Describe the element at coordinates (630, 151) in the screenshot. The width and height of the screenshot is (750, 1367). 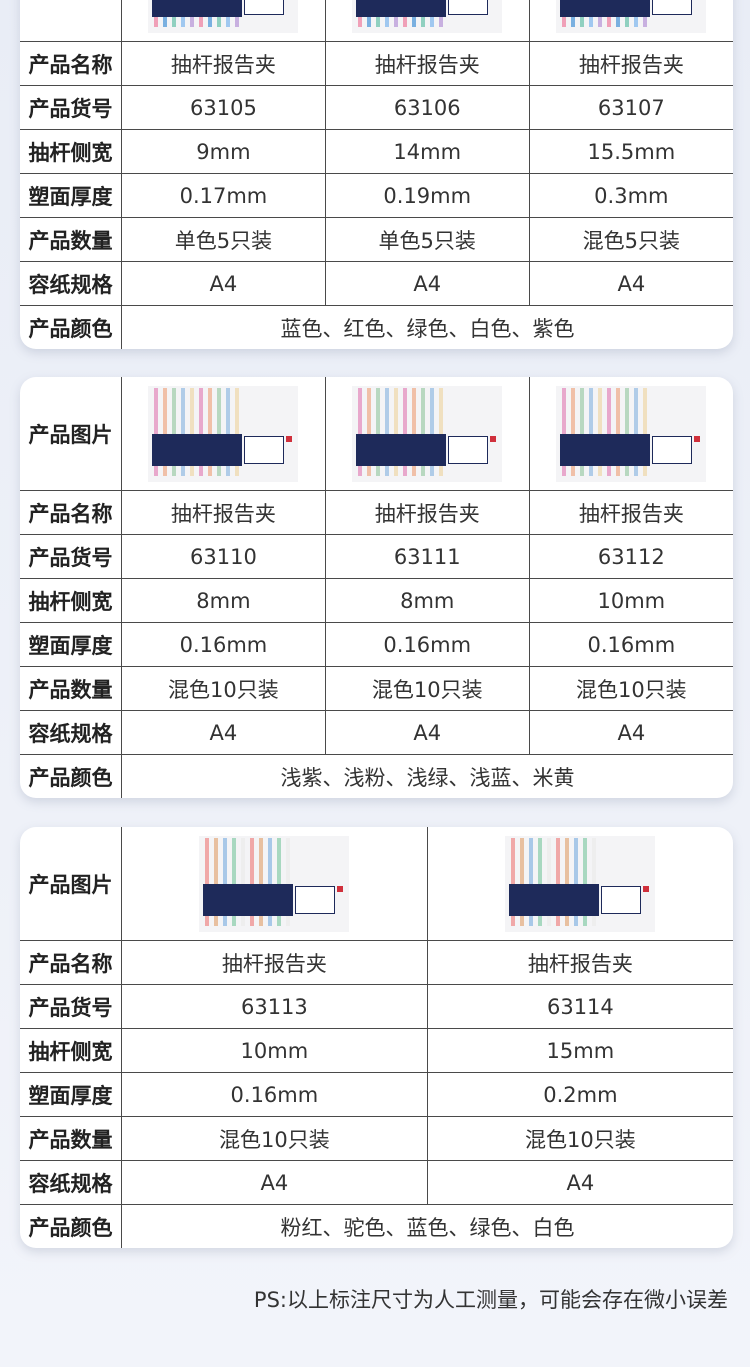
I see `cell-width: 15.5mm` at that location.